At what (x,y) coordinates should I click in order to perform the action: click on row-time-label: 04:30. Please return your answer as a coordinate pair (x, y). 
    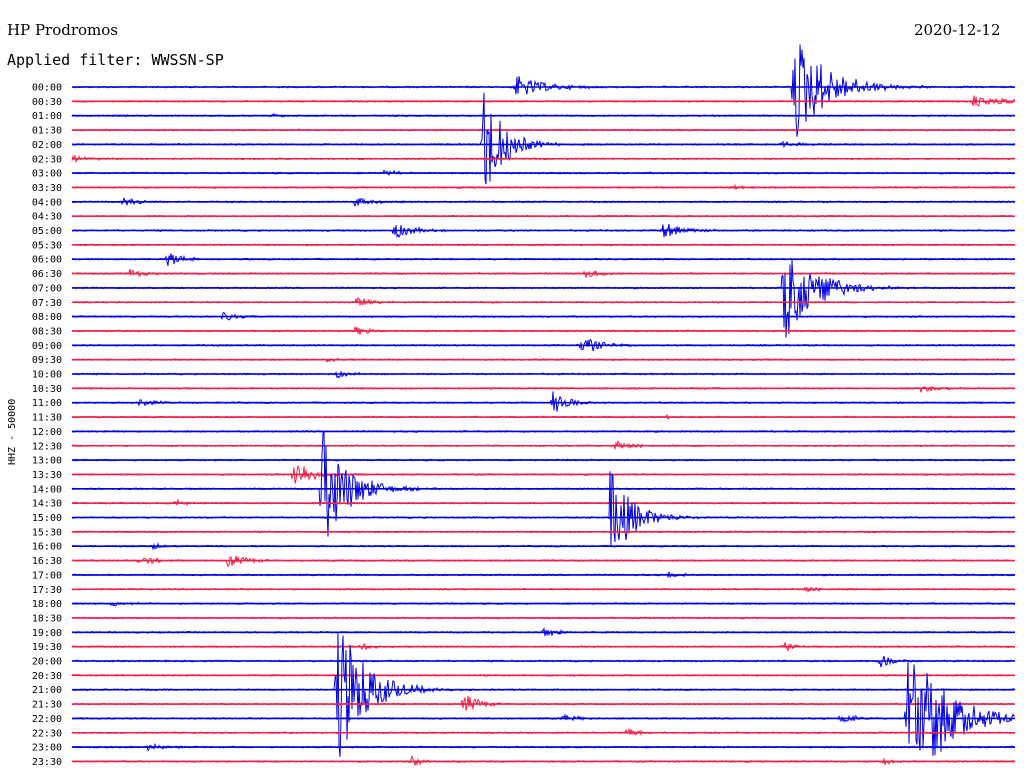
    Looking at the image, I should click on (47, 217).